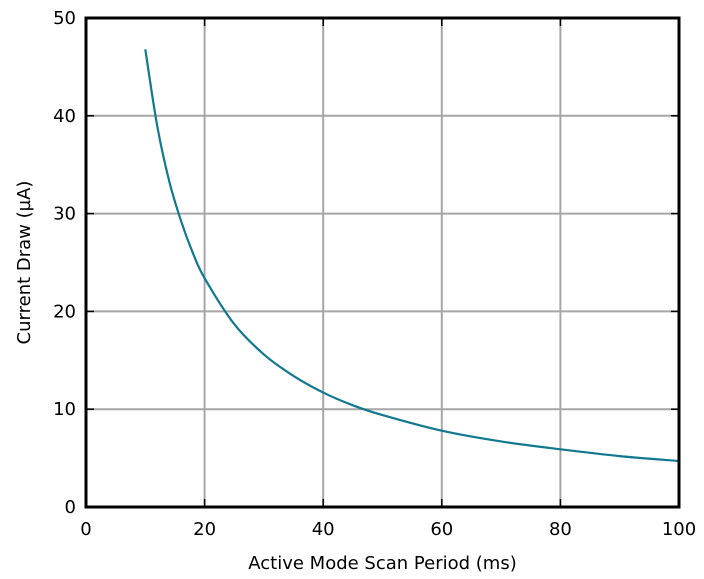 The image size is (704, 579). What do you see at coordinates (85, 529) in the screenshot?
I see `x-tick-label: 0` at bounding box center [85, 529].